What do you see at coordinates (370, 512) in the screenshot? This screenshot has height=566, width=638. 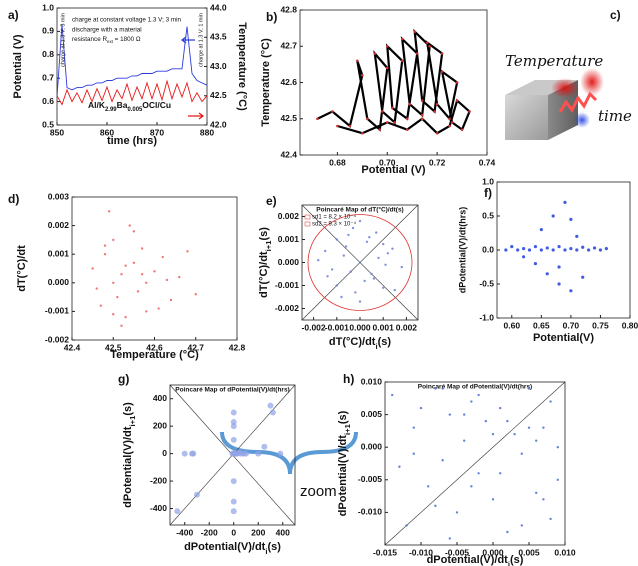 I see `y-tick-label: -0.010` at bounding box center [370, 512].